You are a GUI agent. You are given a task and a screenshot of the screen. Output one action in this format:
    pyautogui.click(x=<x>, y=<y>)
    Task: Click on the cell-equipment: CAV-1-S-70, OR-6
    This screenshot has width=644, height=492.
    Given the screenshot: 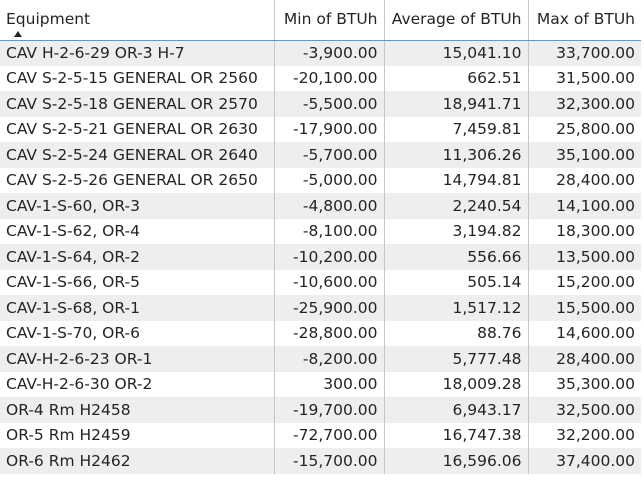 What is the action you would take?
    pyautogui.click(x=137, y=333)
    